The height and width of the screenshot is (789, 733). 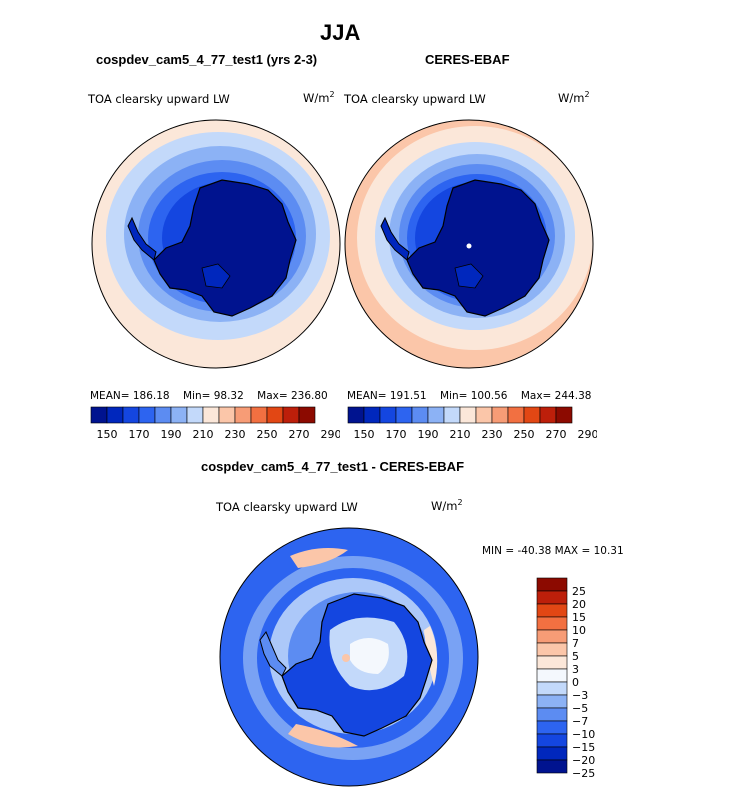 What do you see at coordinates (387, 396) in the screenshot?
I see `obs-mean: MEAN= 191.51` at bounding box center [387, 396].